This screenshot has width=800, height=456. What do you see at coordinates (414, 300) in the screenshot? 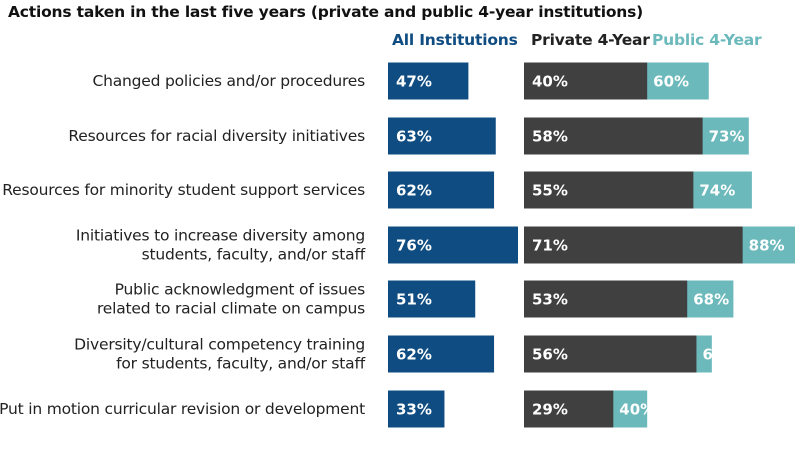
I see `value-label-all-institutions: 51%` at bounding box center [414, 300].